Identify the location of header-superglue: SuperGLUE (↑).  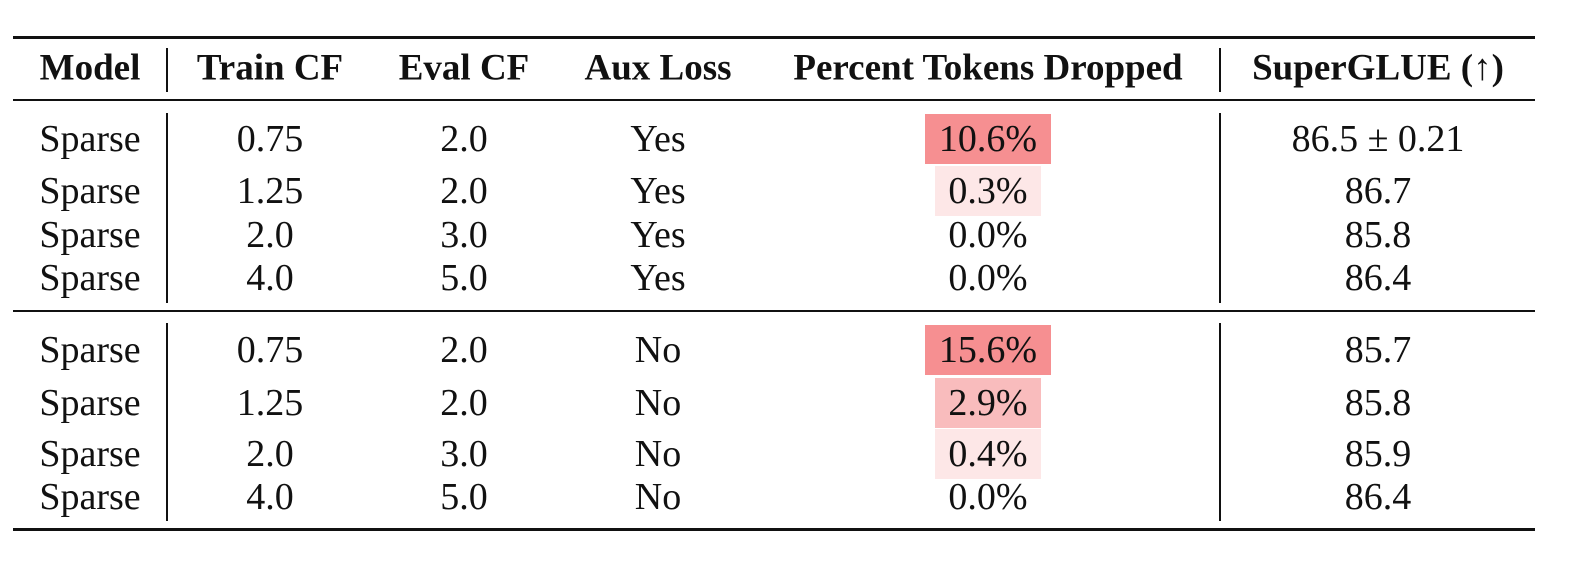
(1378, 68).